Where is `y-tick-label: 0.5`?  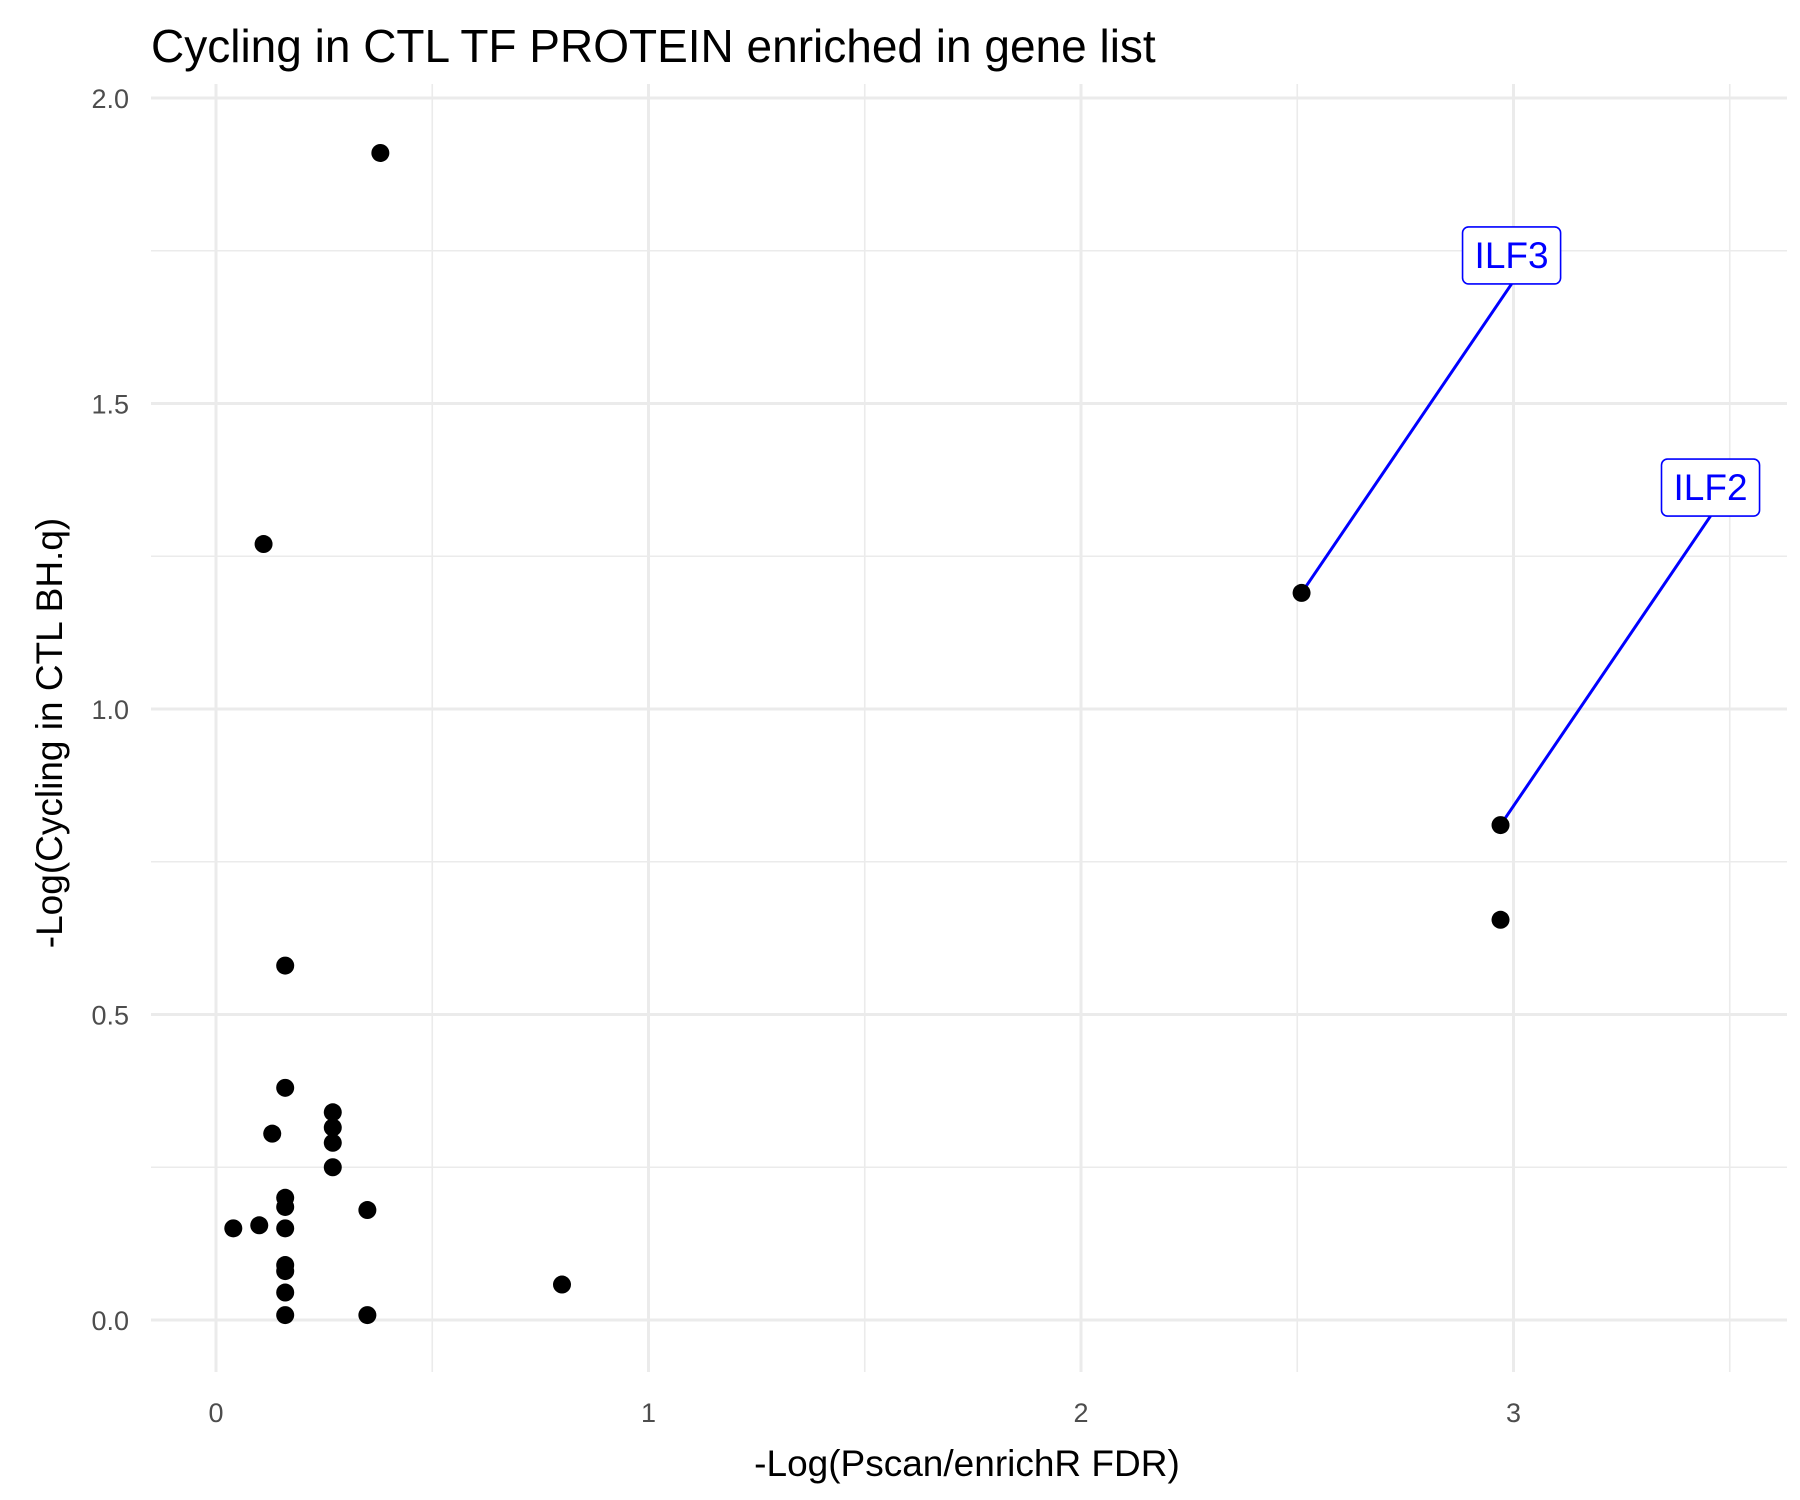
y-tick-label: 0.5 is located at coordinates (110, 1016).